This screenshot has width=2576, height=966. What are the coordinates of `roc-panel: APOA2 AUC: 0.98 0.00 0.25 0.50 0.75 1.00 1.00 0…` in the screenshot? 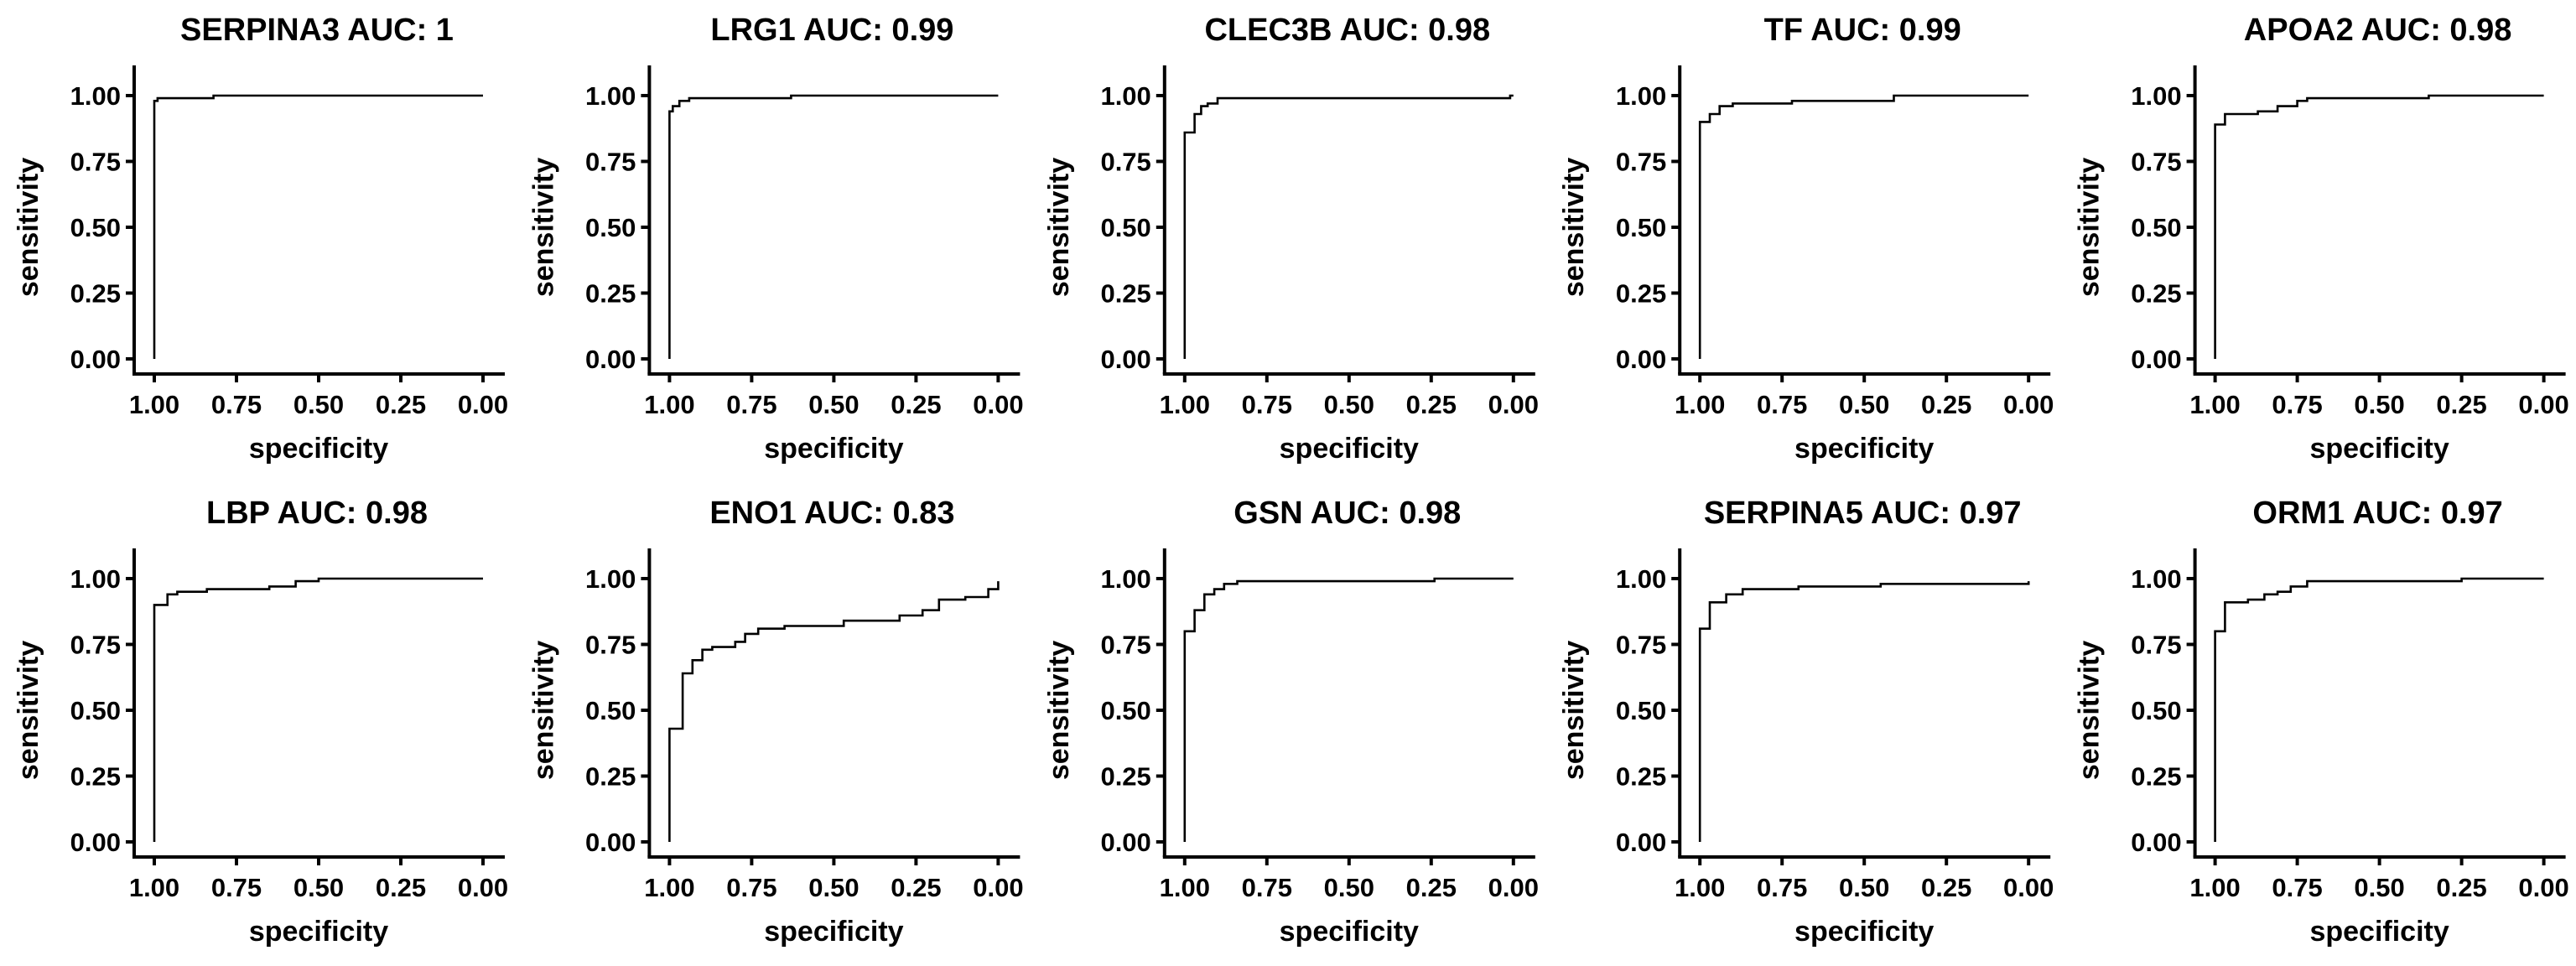 It's located at (2321, 239).